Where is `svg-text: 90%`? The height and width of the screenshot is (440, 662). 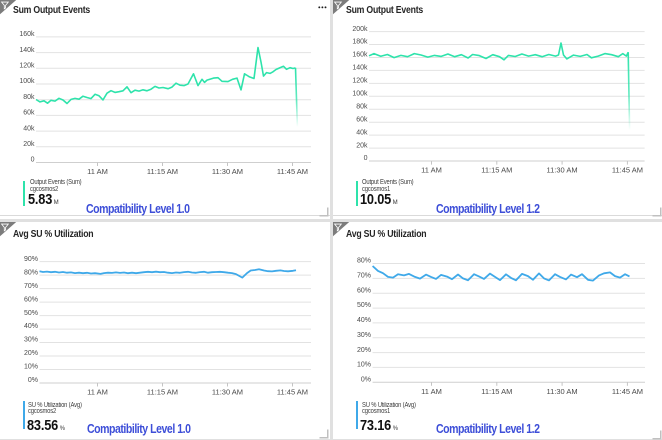
svg-text: 90% is located at coordinates (31, 259).